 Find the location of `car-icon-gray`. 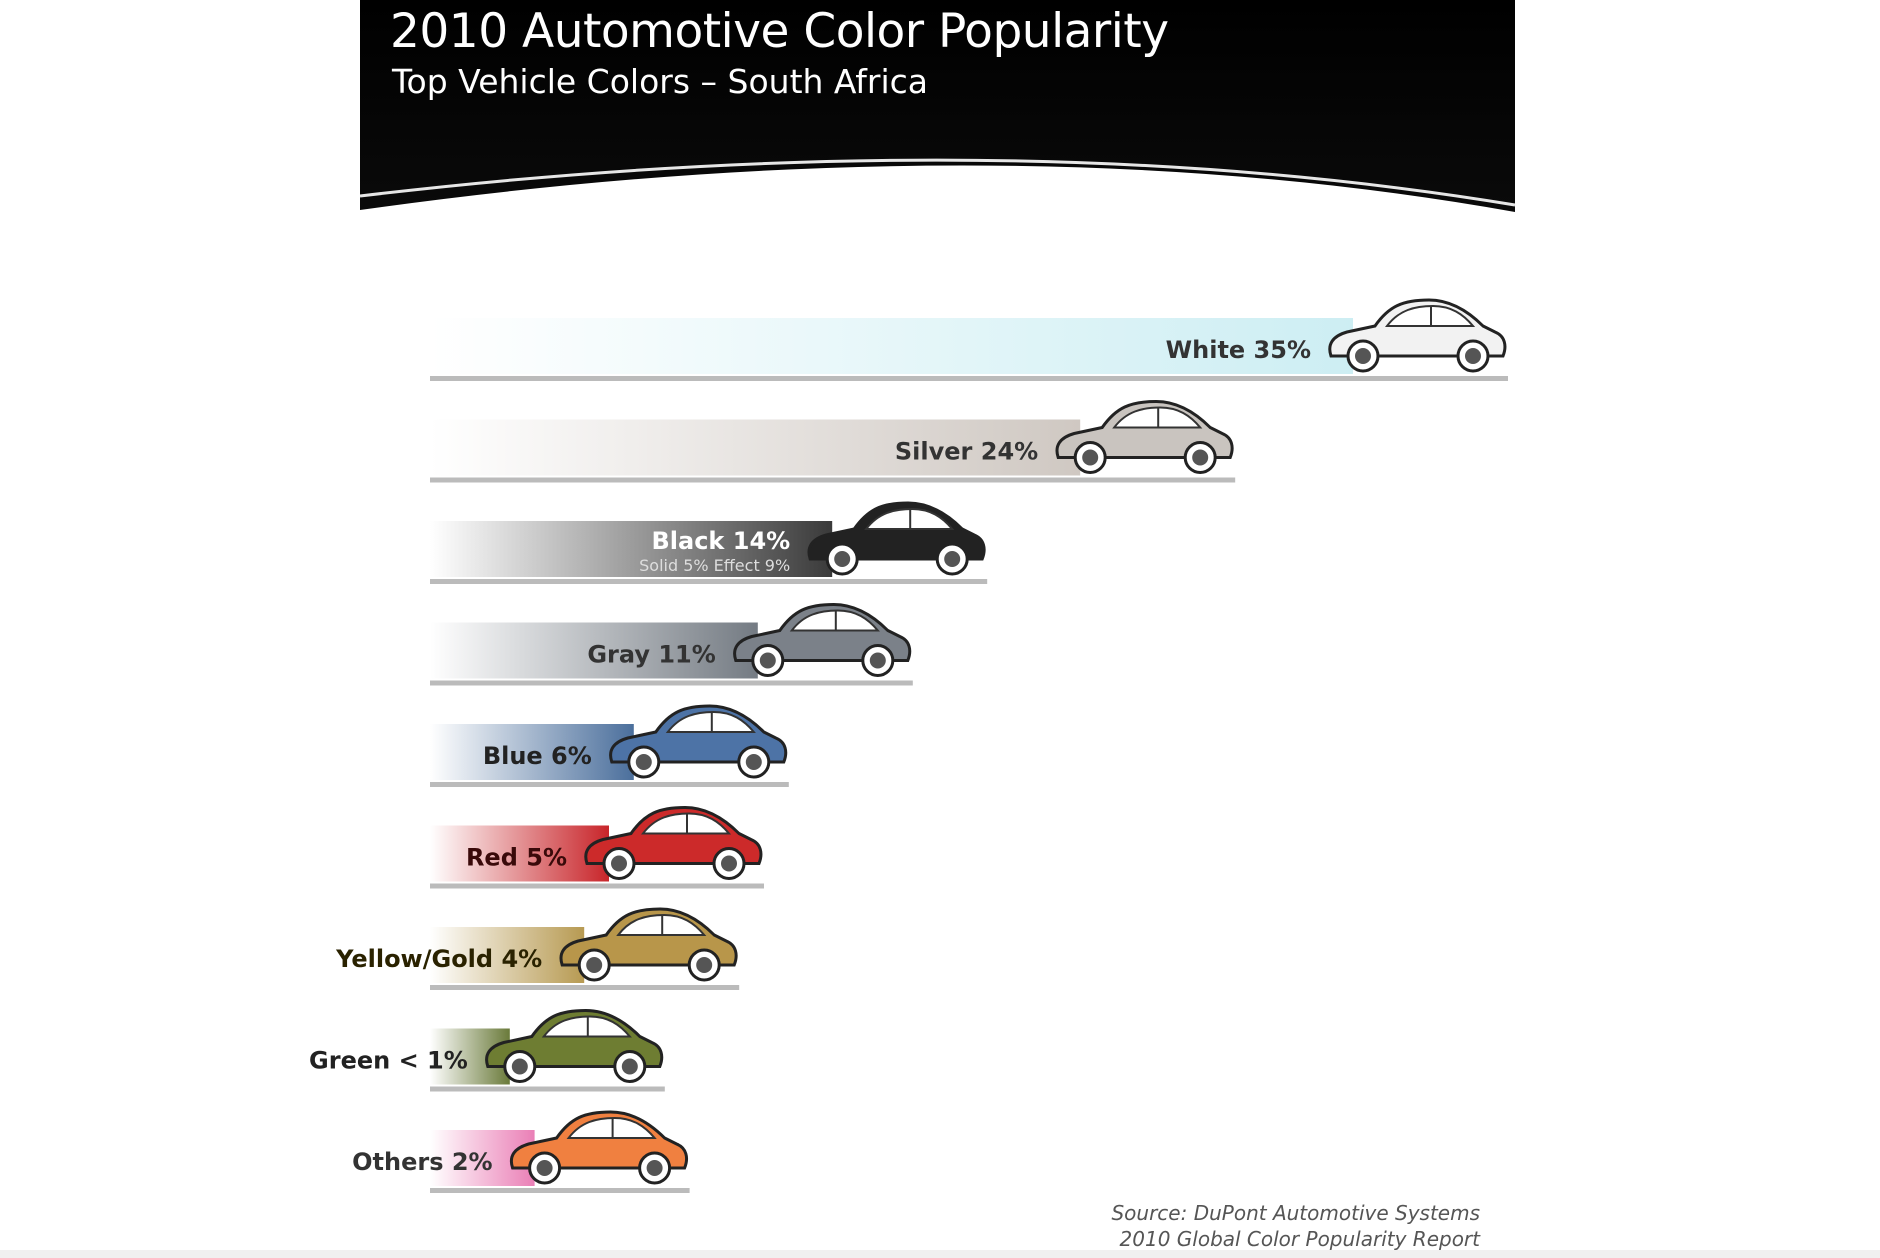

car-icon-gray is located at coordinates (822, 639).